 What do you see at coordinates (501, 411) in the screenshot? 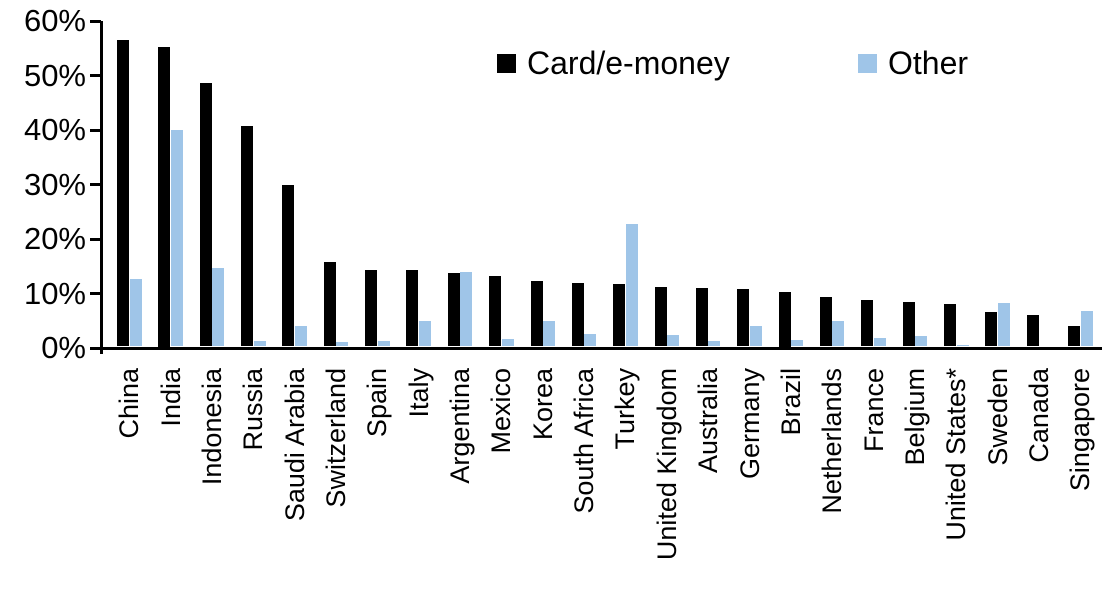
I see `x-axis-label: Mexico` at bounding box center [501, 411].